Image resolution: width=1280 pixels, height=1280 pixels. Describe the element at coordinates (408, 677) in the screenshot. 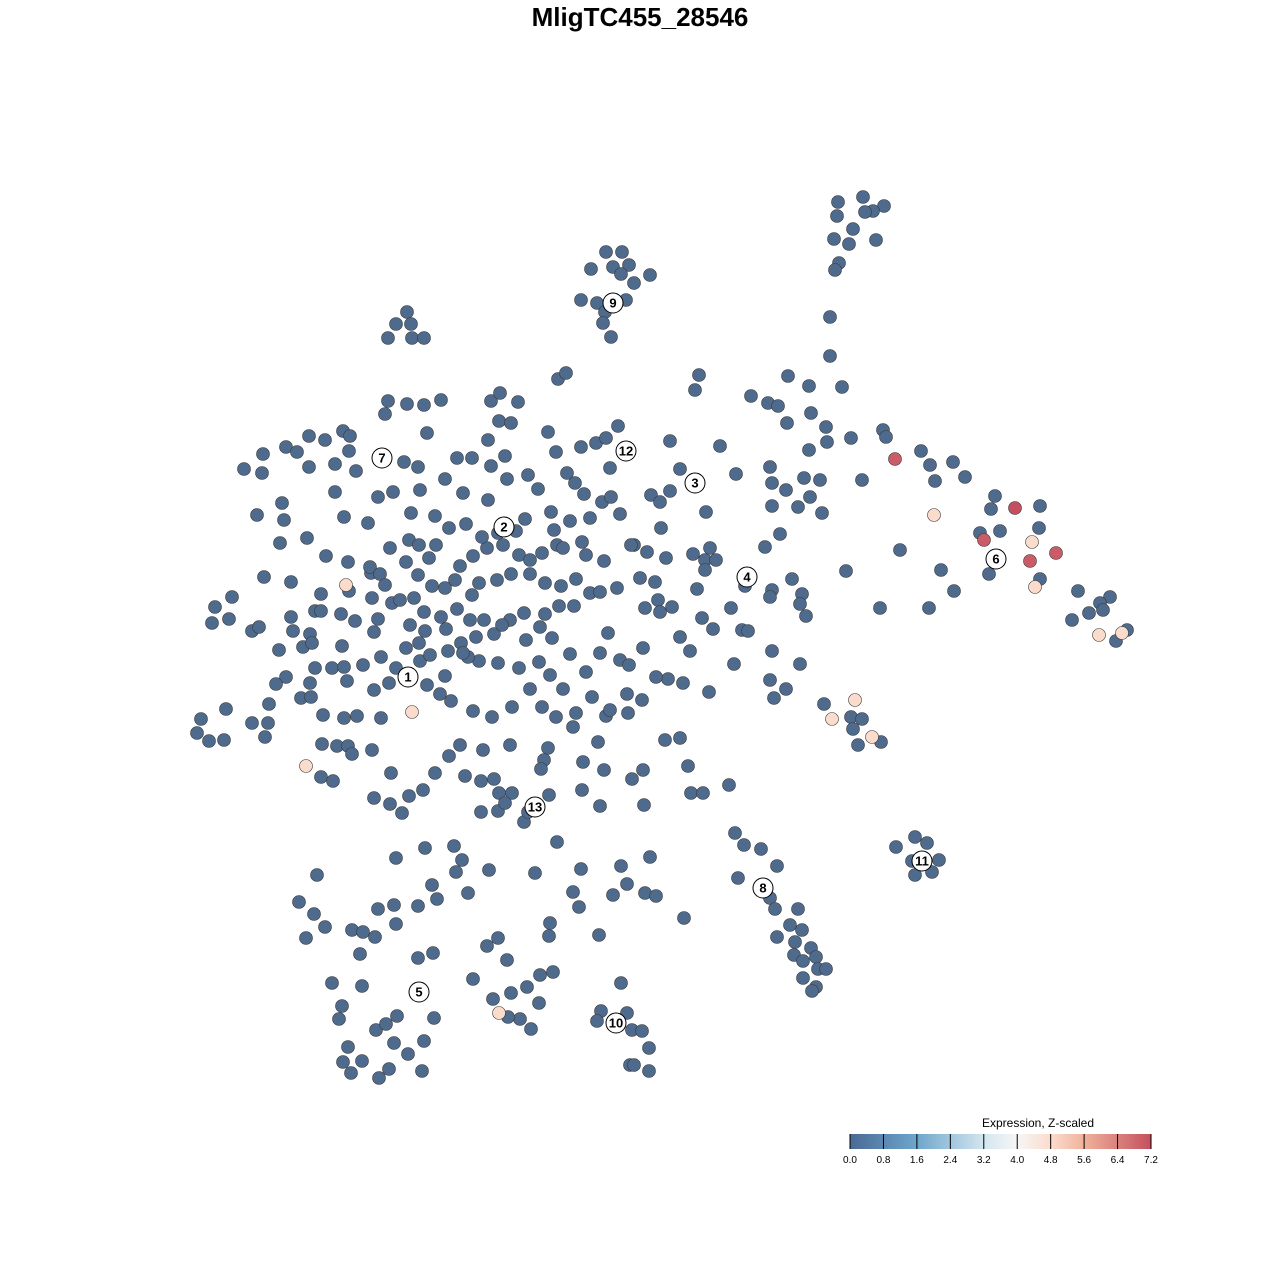

I see `cluster-label-circle` at that location.